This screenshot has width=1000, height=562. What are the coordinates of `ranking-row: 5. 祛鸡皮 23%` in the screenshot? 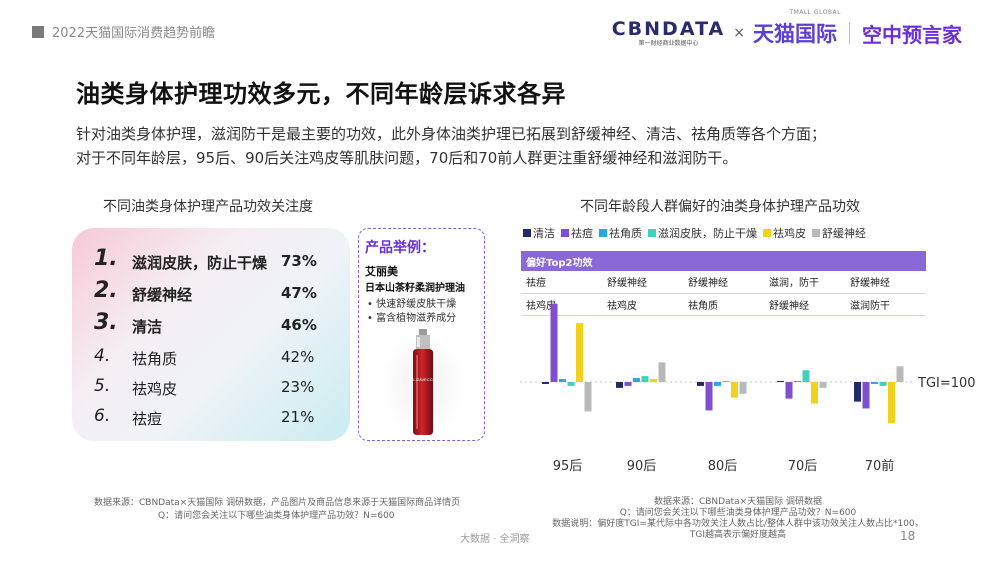 It's located at (211, 387).